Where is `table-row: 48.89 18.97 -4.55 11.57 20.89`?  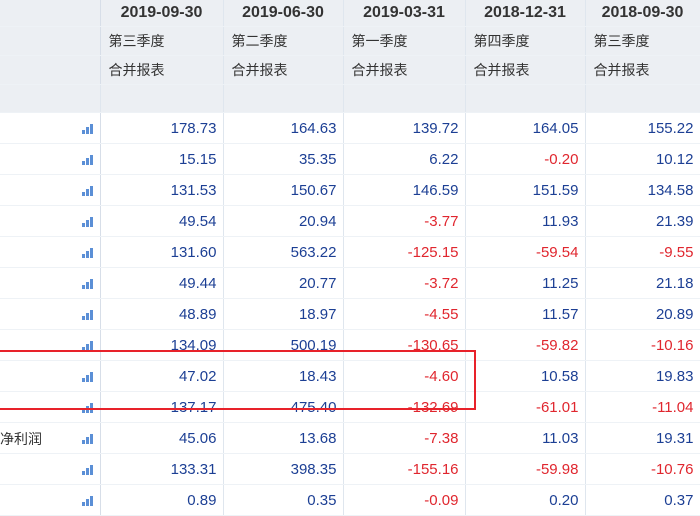
table-row: 48.89 18.97 -4.55 11.57 20.89 is located at coordinates (350, 314).